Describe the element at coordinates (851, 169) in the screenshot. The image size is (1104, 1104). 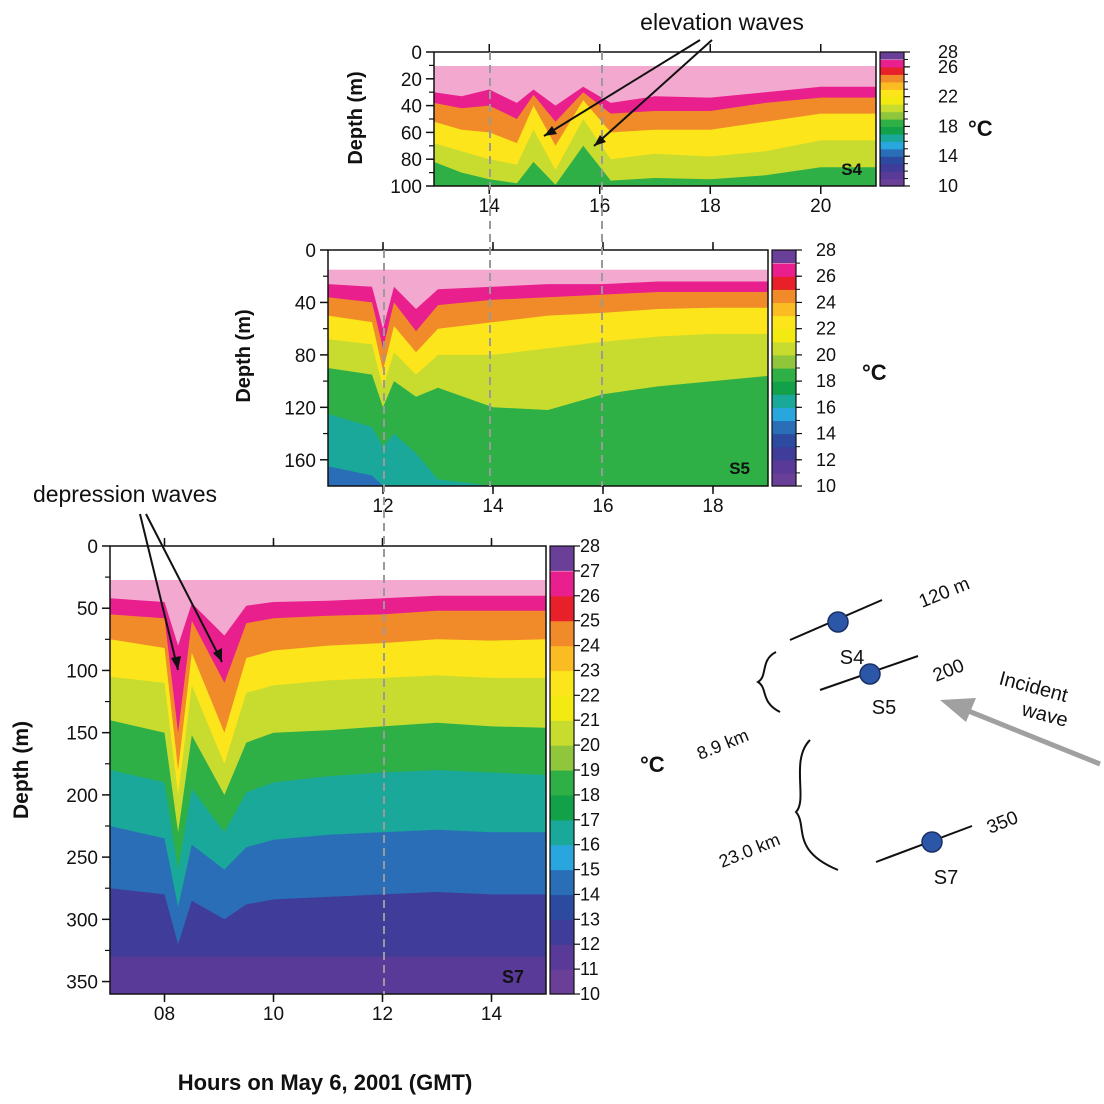
I see `s4-station-label: S4` at that location.